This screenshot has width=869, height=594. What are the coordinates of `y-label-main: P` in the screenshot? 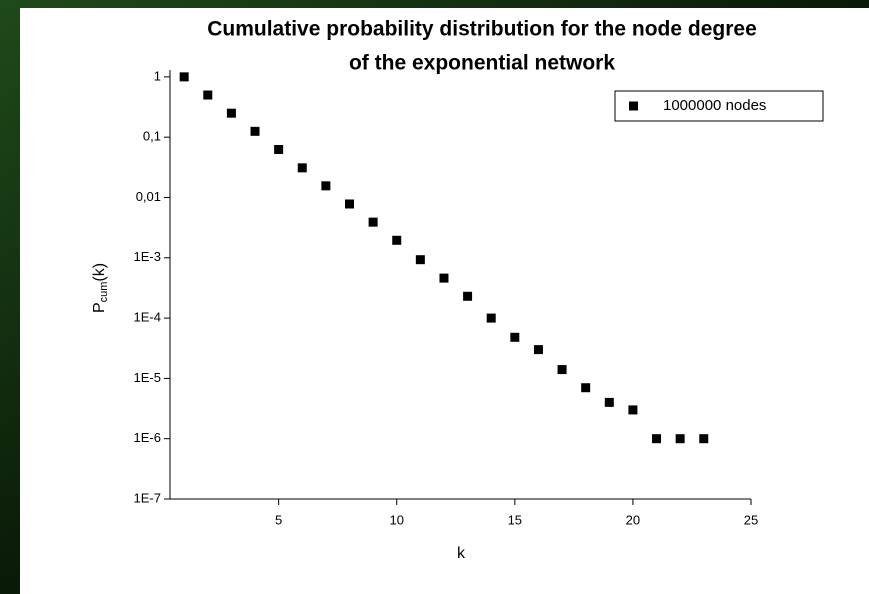 It's located at (99, 307).